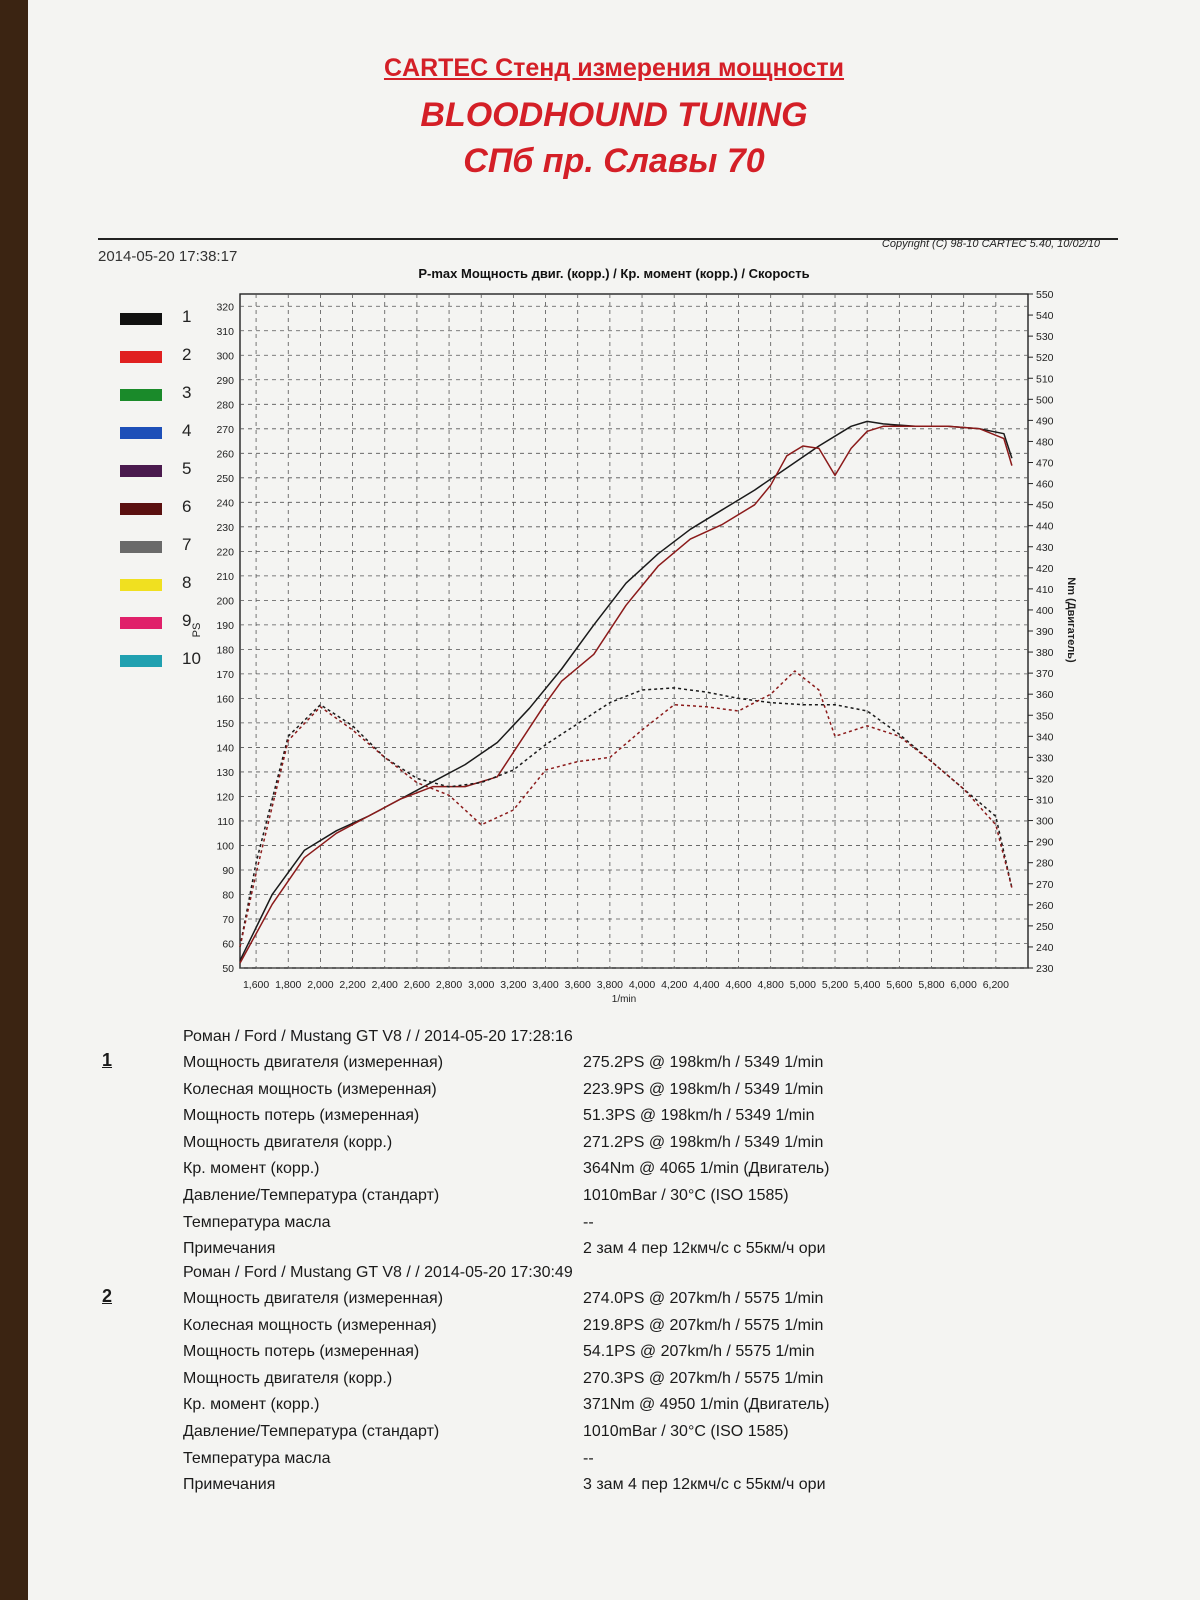  What do you see at coordinates (703, 1062) in the screenshot?
I see `result-value: 275.2PS @ 198km/h / 5349 1/min` at bounding box center [703, 1062].